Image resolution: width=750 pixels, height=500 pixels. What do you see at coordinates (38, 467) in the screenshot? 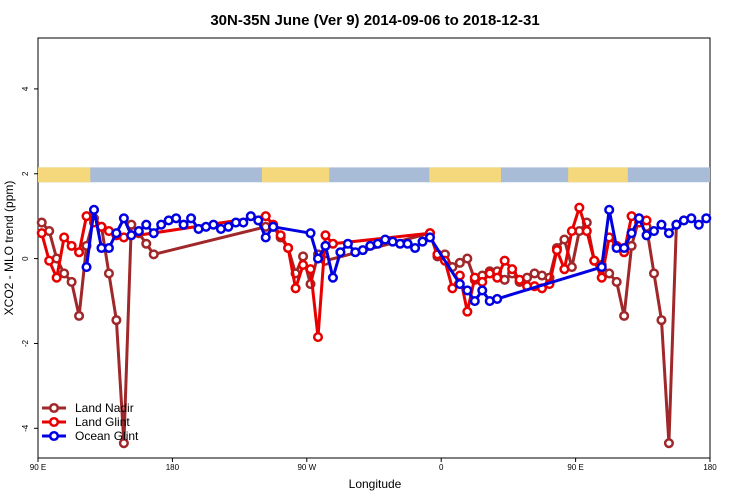
I see `x-tick-label: 90 E` at bounding box center [38, 467].